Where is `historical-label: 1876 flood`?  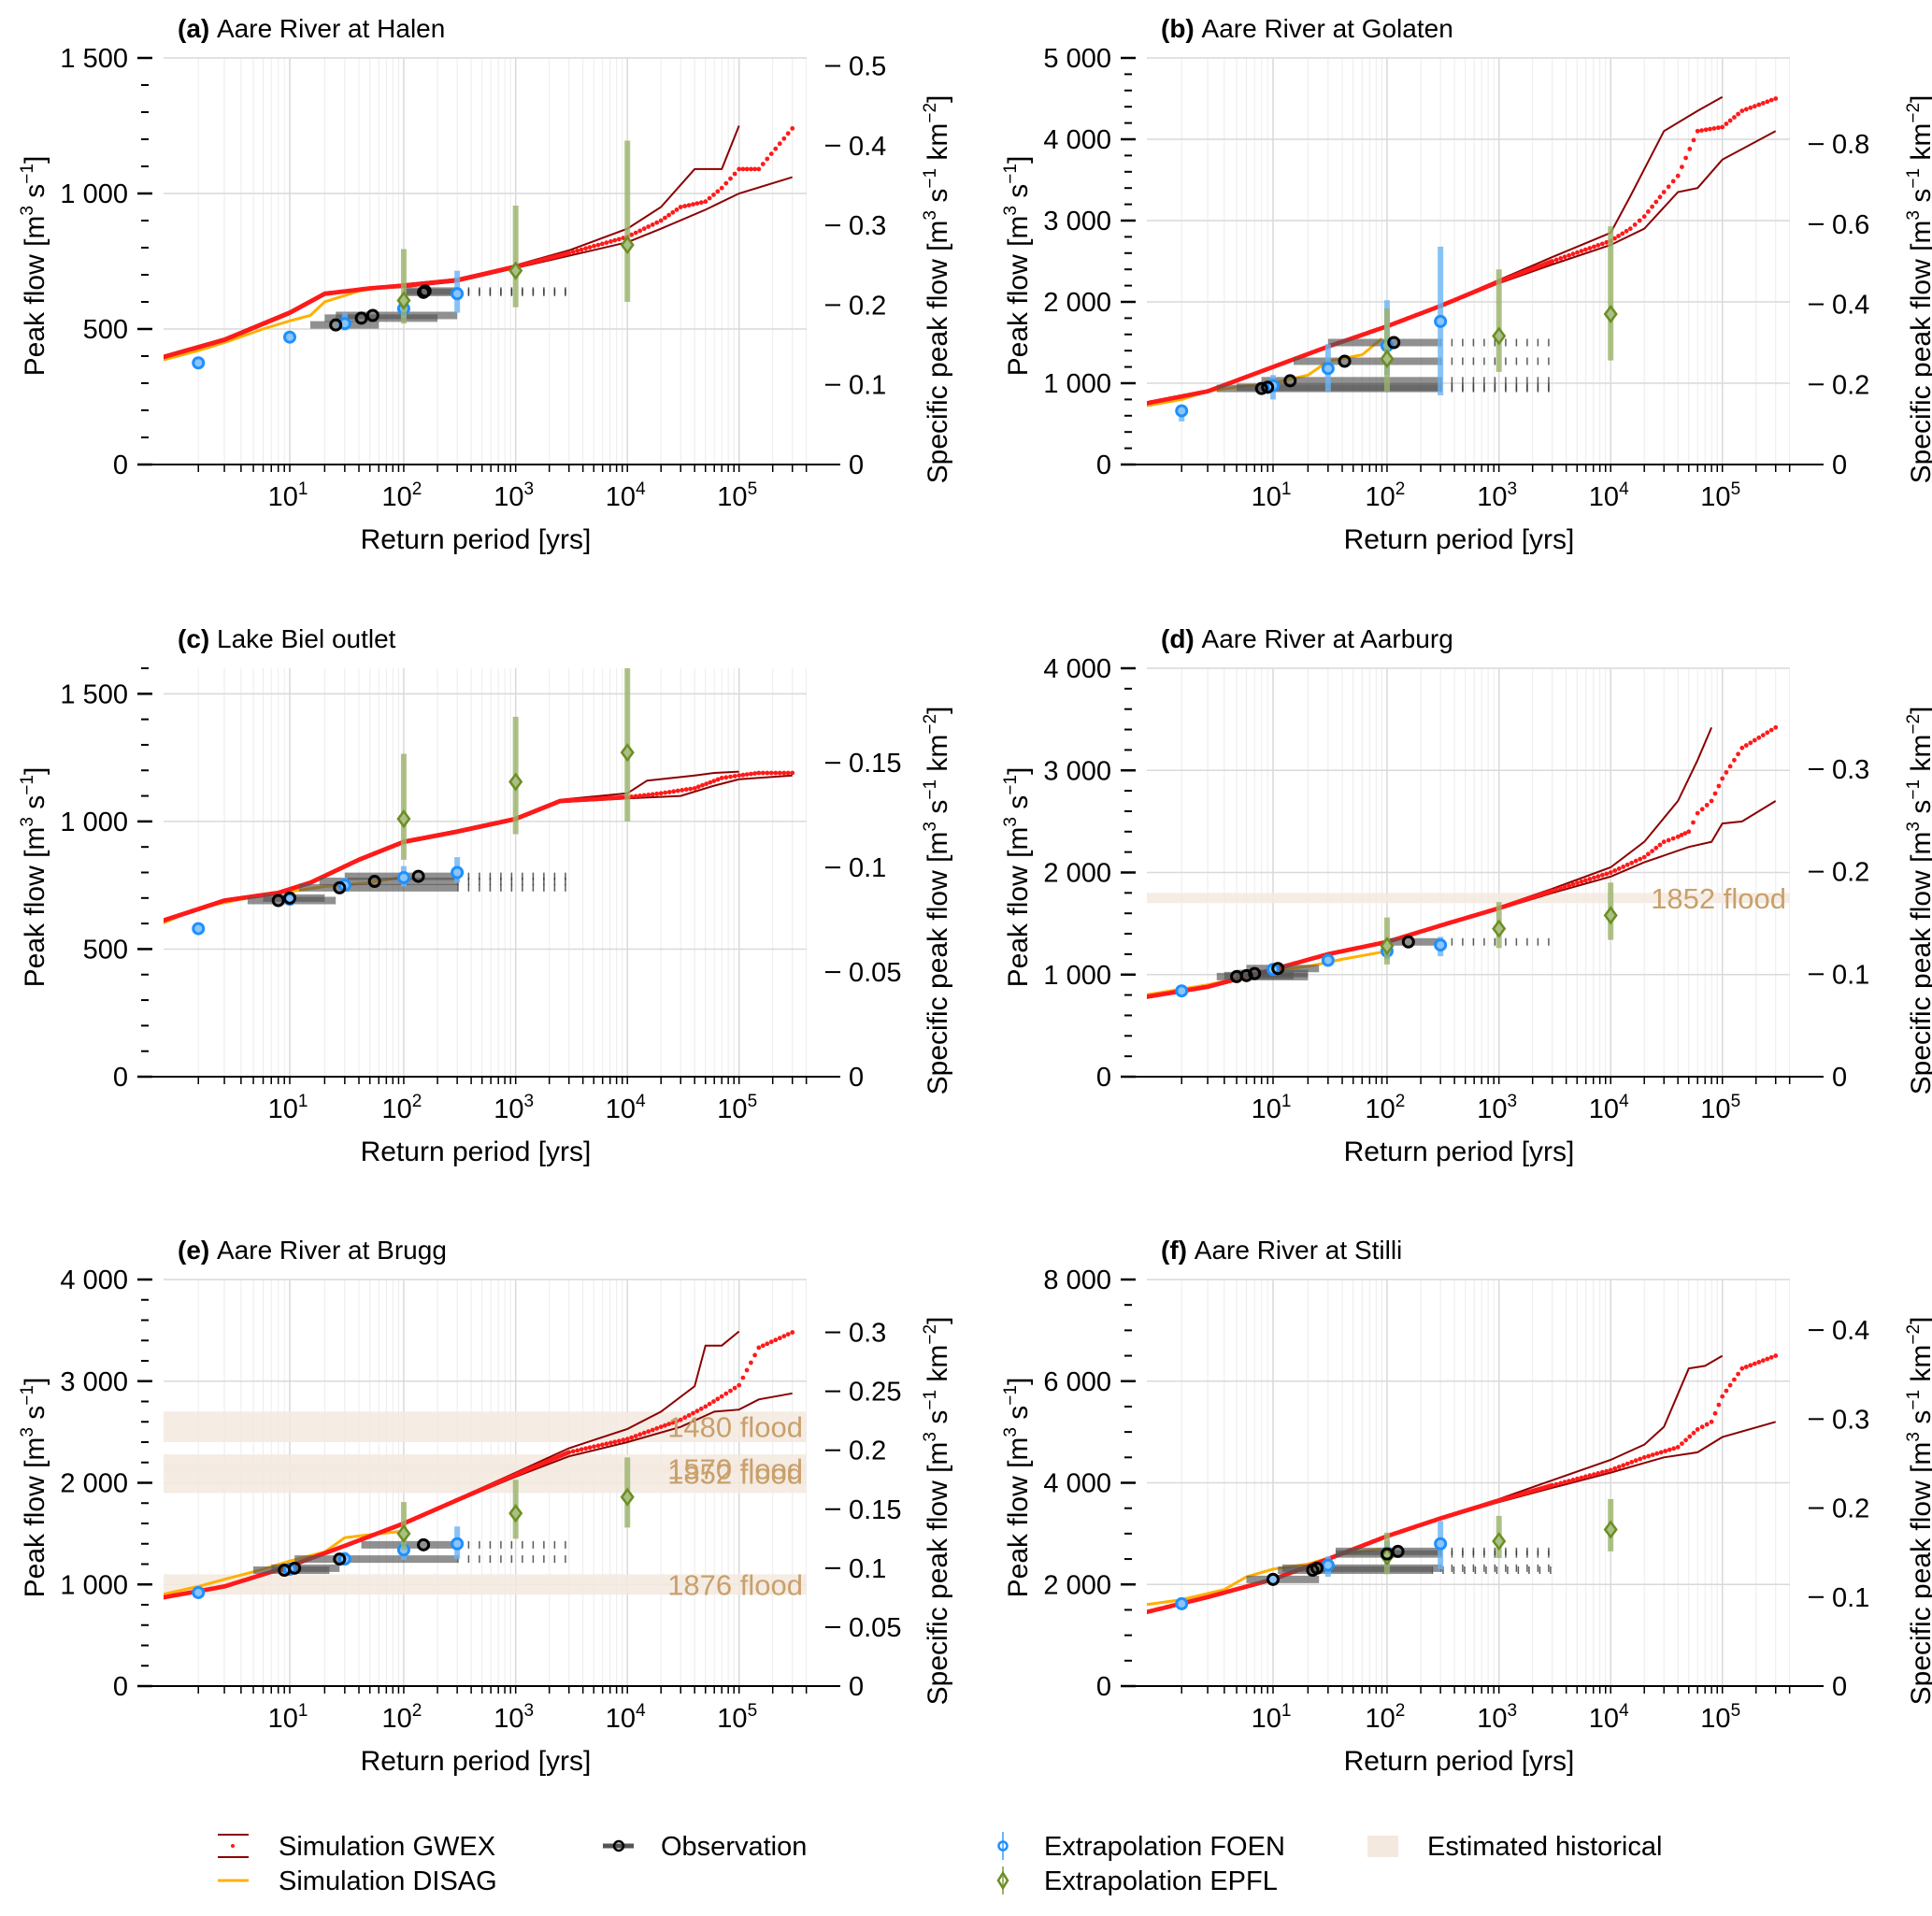
historical-label: 1876 flood is located at coordinates (735, 1585).